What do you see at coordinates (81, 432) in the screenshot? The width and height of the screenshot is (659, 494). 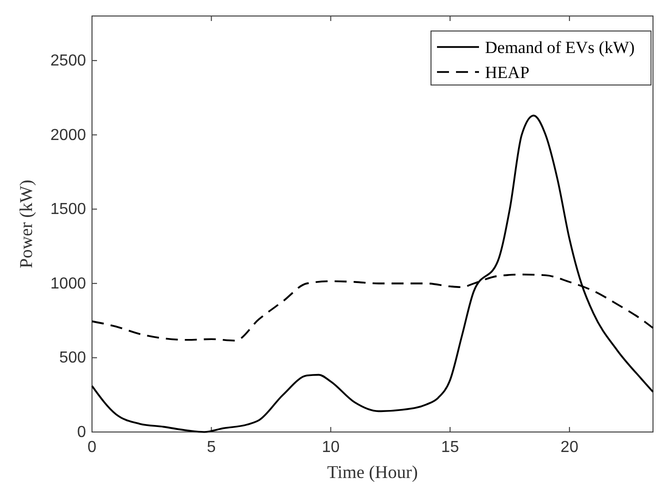 I see `y-tick-label: 0` at bounding box center [81, 432].